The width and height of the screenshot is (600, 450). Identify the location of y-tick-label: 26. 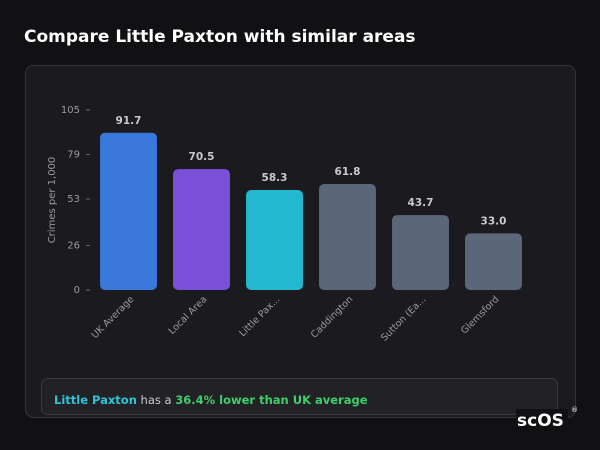
(73, 245).